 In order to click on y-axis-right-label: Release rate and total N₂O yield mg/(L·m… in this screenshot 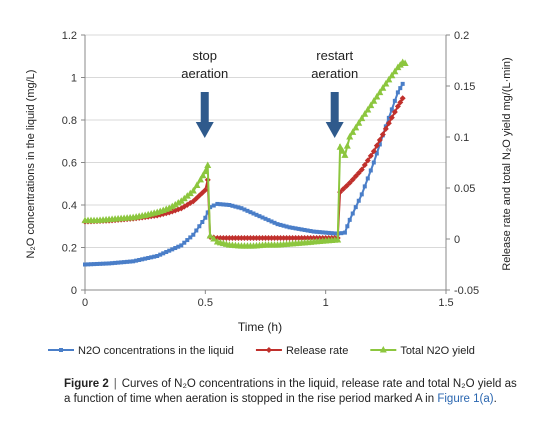, I will do `click(507, 163)`.